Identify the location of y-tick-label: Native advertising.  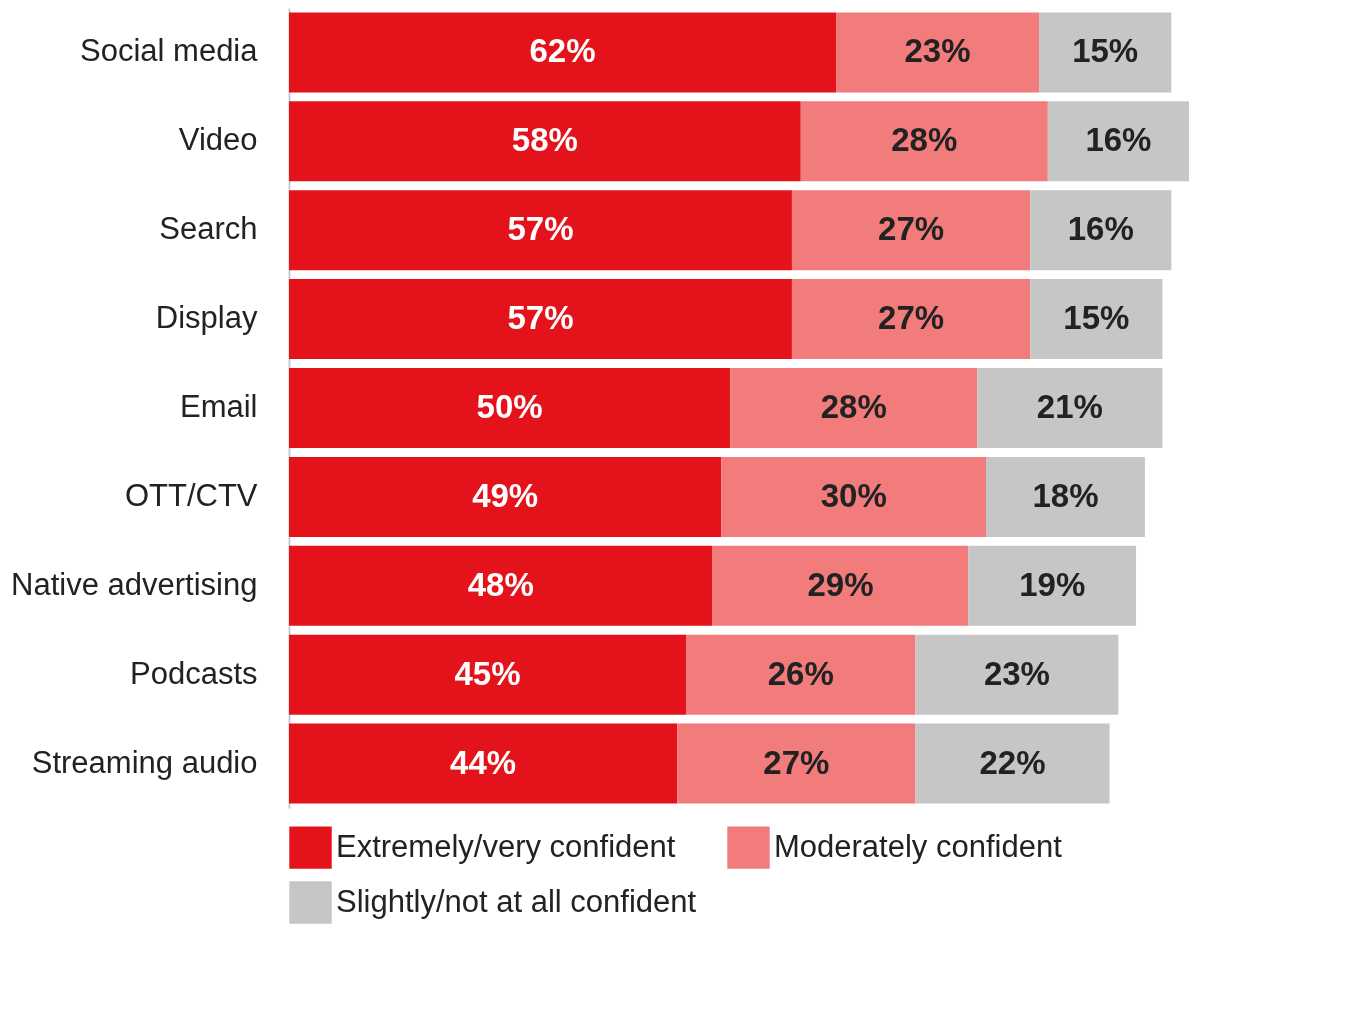
(134, 584).